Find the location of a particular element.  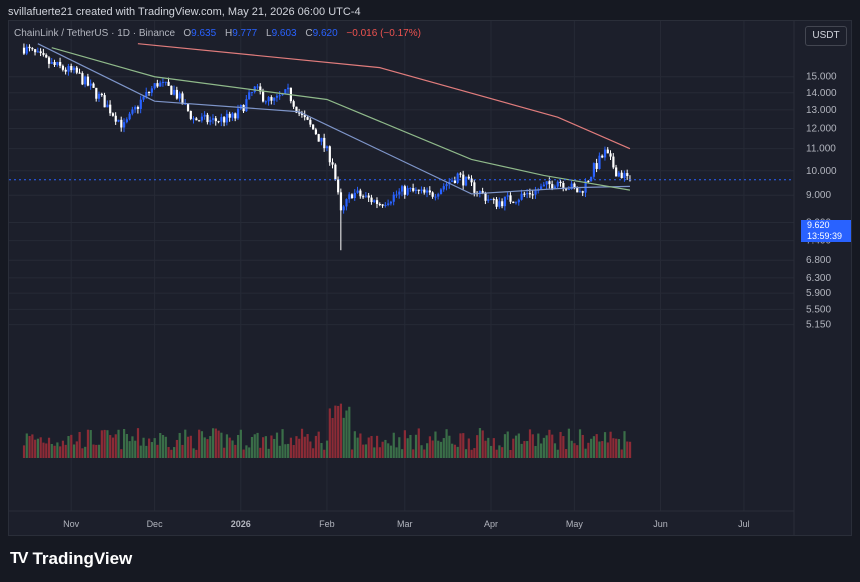

x-tick-label: Jul is located at coordinates (744, 524).